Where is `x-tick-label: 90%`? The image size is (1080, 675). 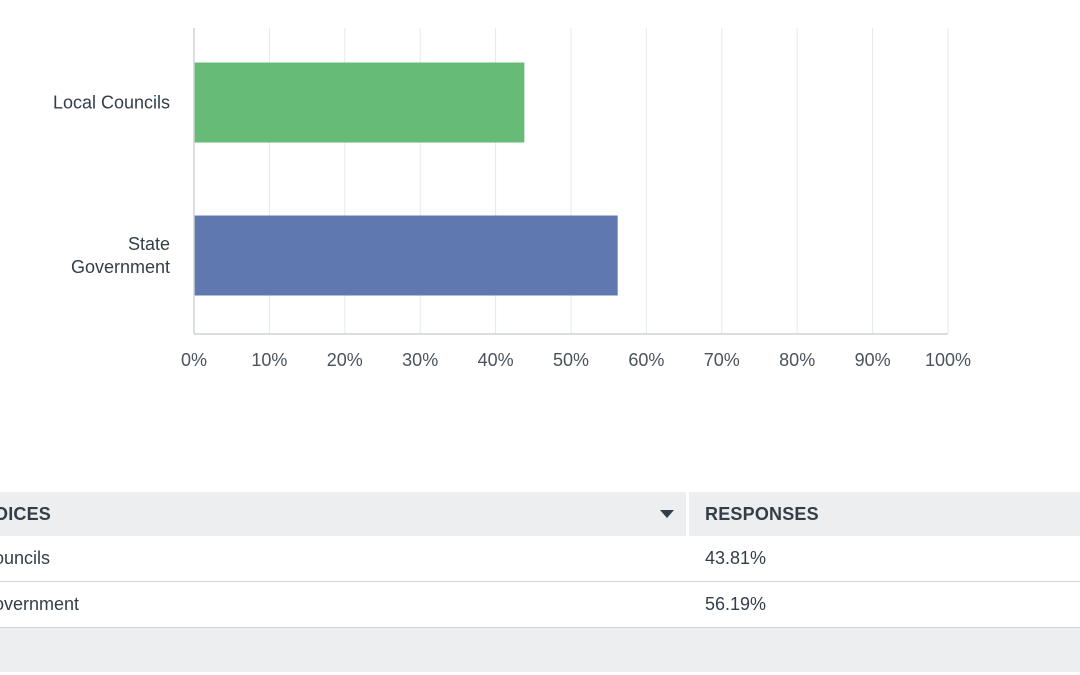 x-tick-label: 90% is located at coordinates (873, 360).